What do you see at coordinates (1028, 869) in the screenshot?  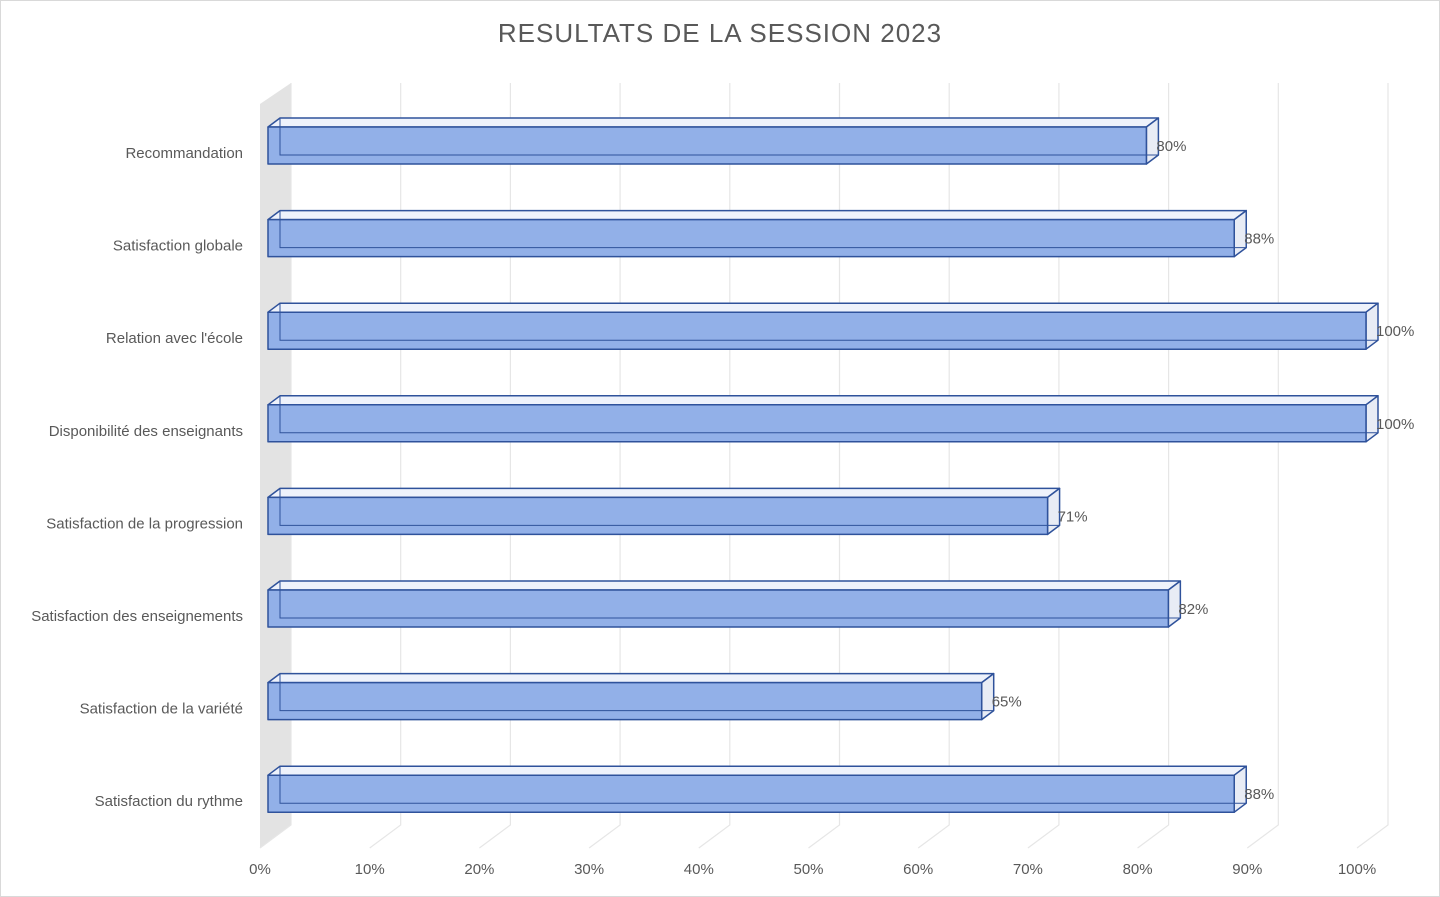 I see `x-tick-label: 70%` at bounding box center [1028, 869].